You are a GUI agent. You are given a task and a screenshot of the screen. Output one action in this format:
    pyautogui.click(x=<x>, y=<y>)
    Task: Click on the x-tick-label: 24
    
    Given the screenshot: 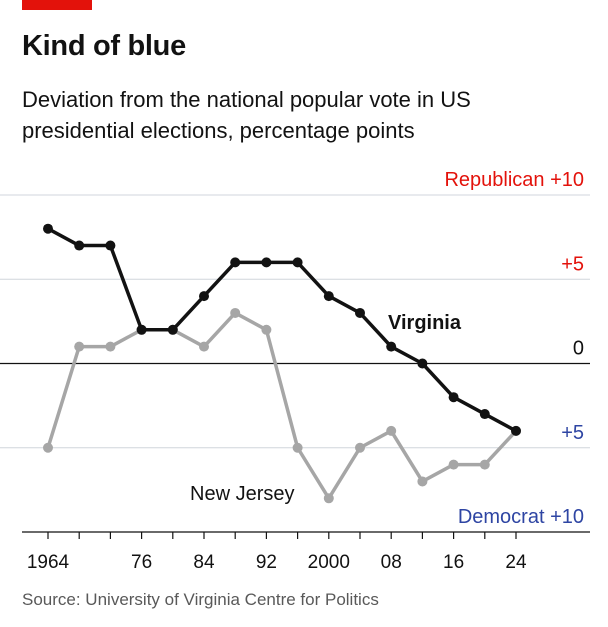 What is the action you would take?
    pyautogui.click(x=516, y=562)
    